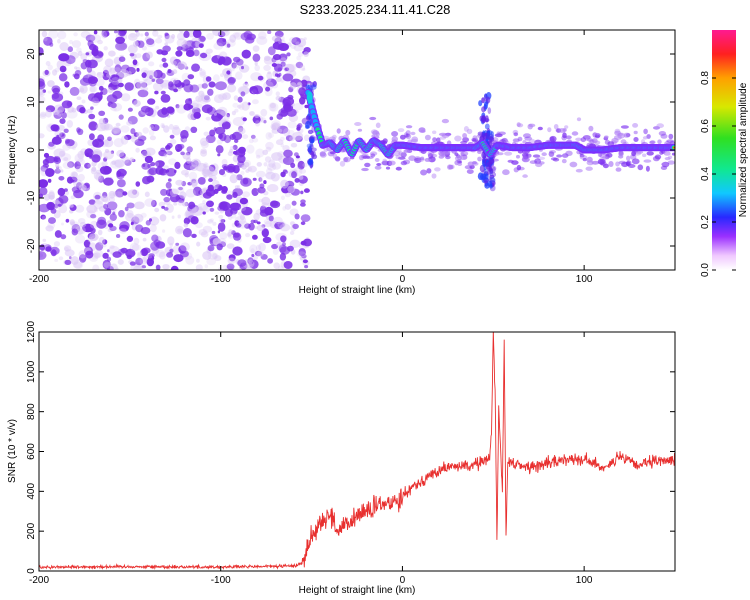  What do you see at coordinates (39, 580) in the screenshot?
I see `x-tick-label: -200` at bounding box center [39, 580].